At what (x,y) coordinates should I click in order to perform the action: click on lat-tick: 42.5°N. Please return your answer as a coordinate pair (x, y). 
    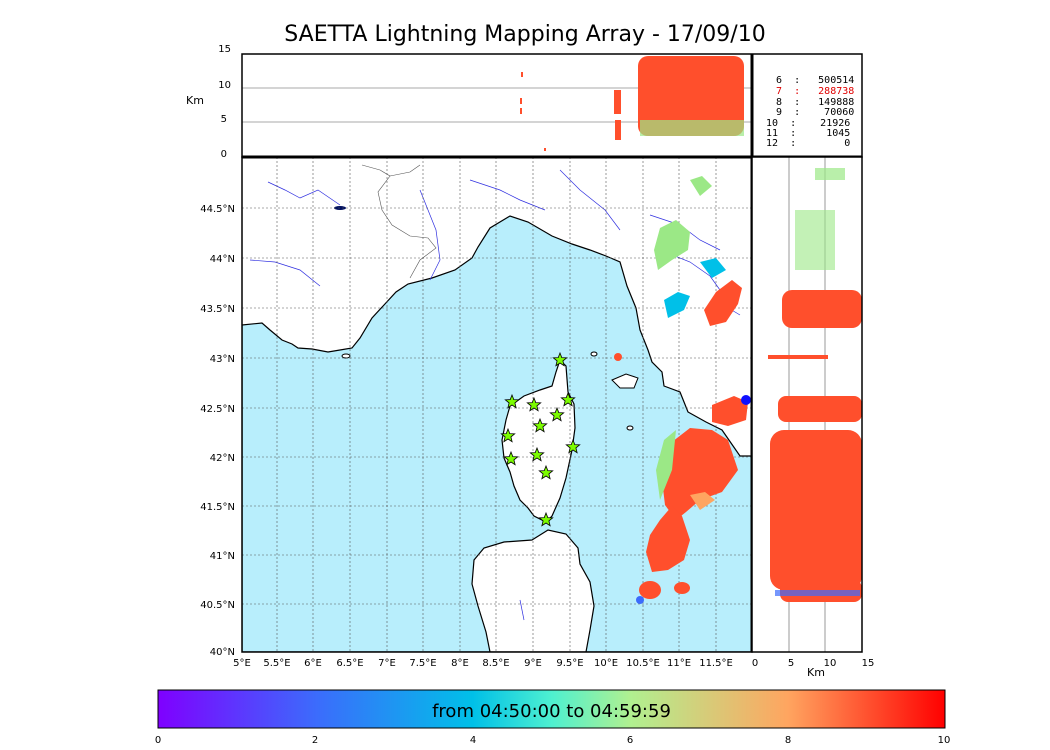
    Looking at the image, I should click on (217, 409).